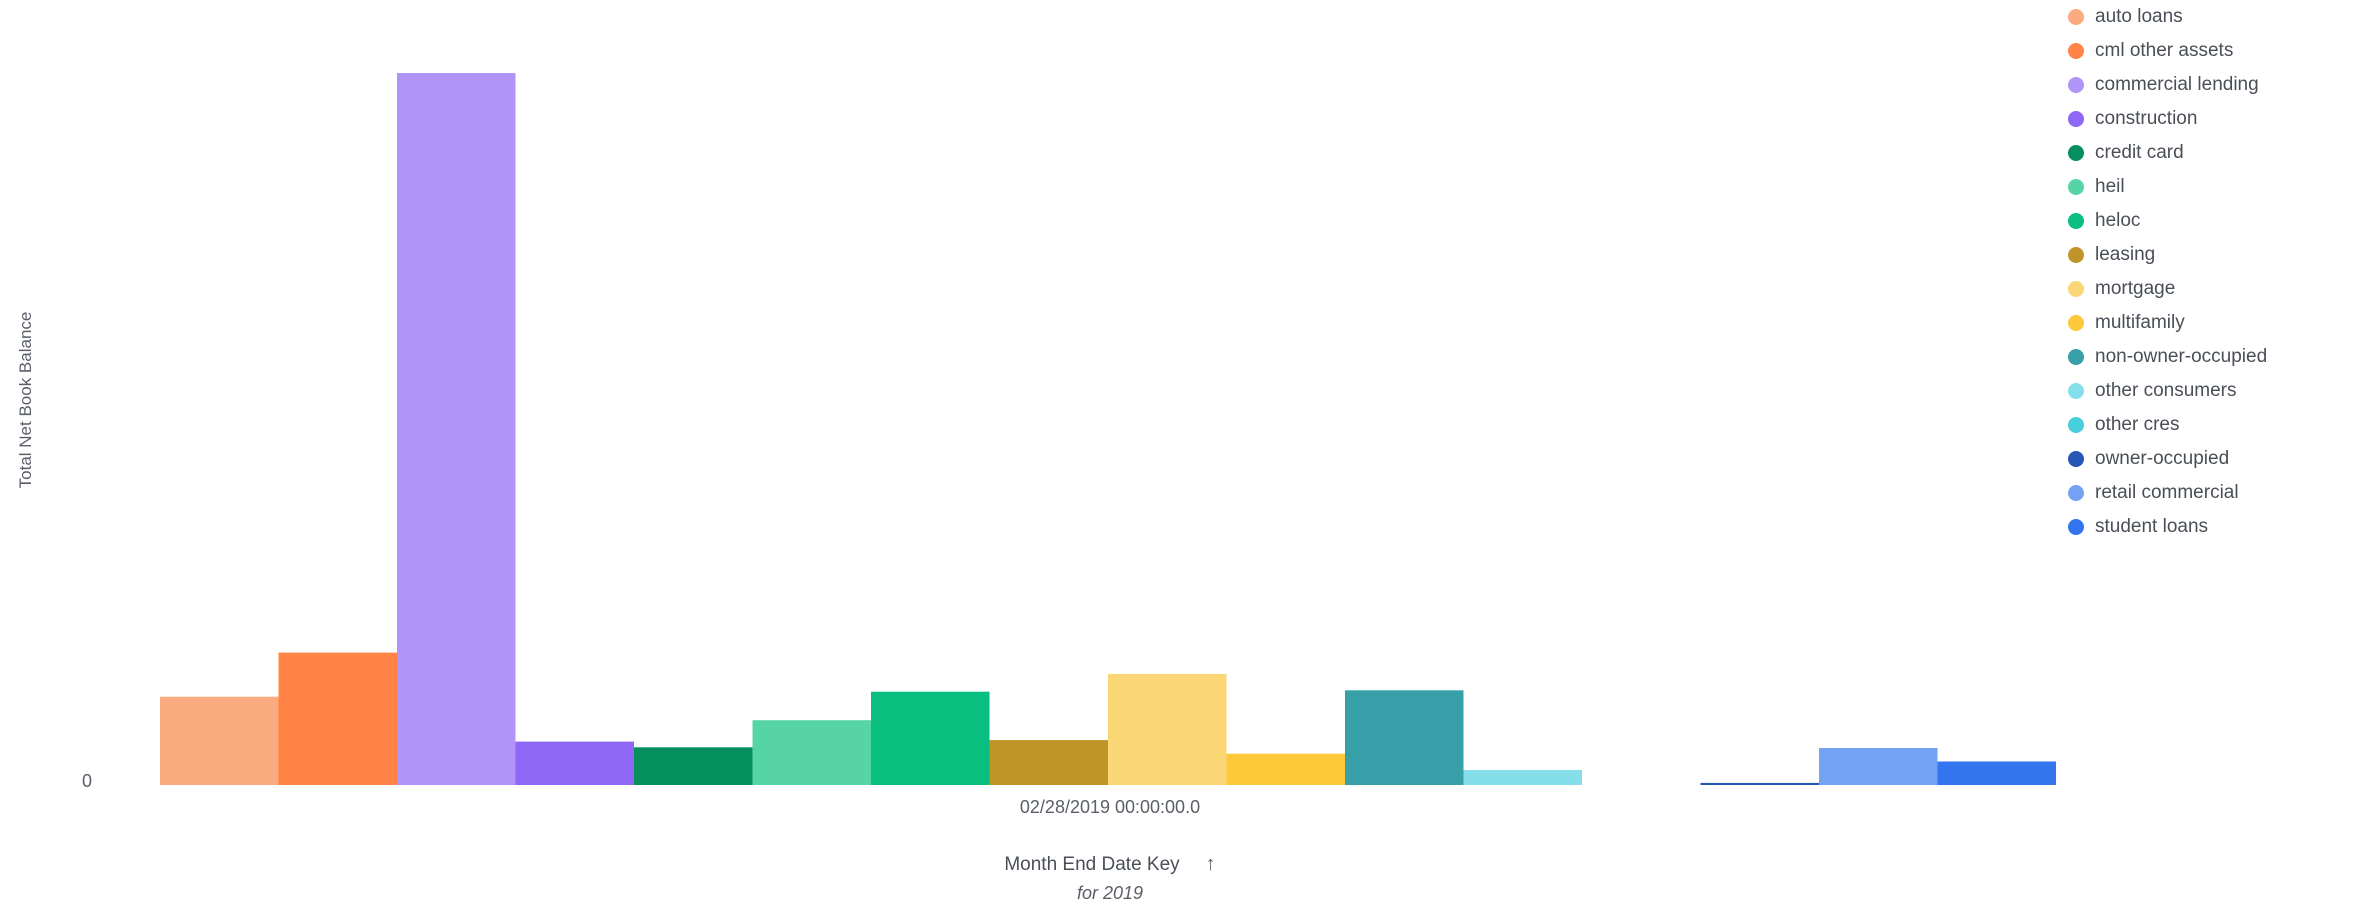 The height and width of the screenshot is (909, 2362). What do you see at coordinates (1110, 807) in the screenshot?
I see `x-tick-label: 02/28/2019 00:00:00.0` at bounding box center [1110, 807].